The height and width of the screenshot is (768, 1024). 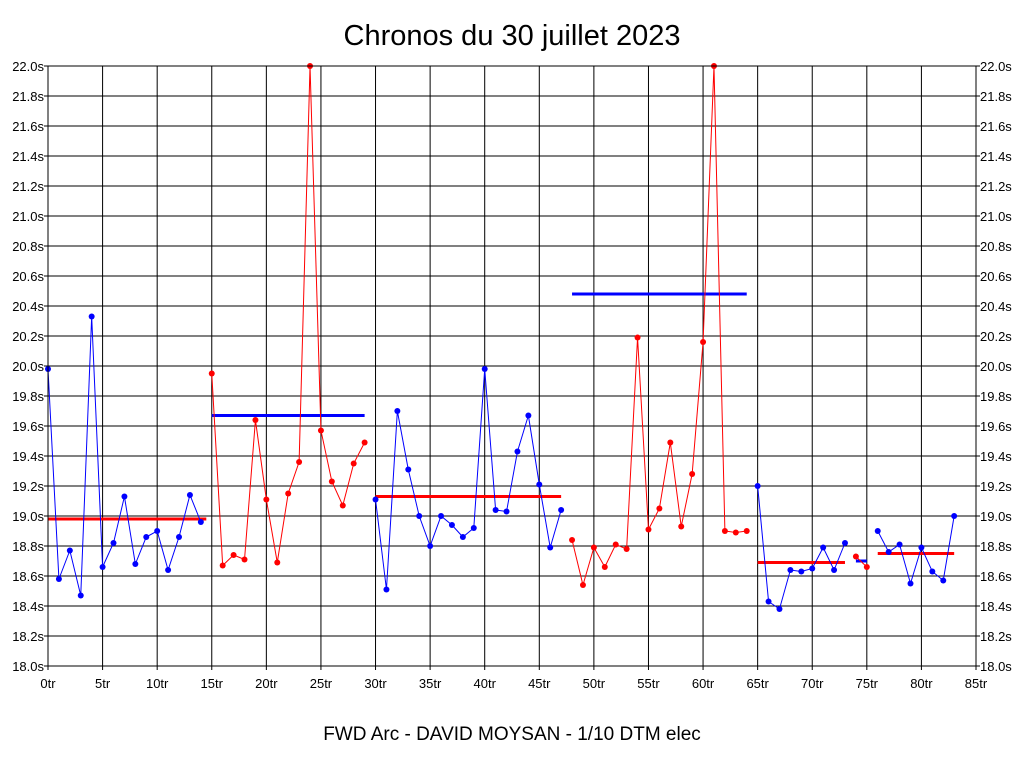 I want to click on y-tick-label-right: 20.4s, so click(x=996, y=306).